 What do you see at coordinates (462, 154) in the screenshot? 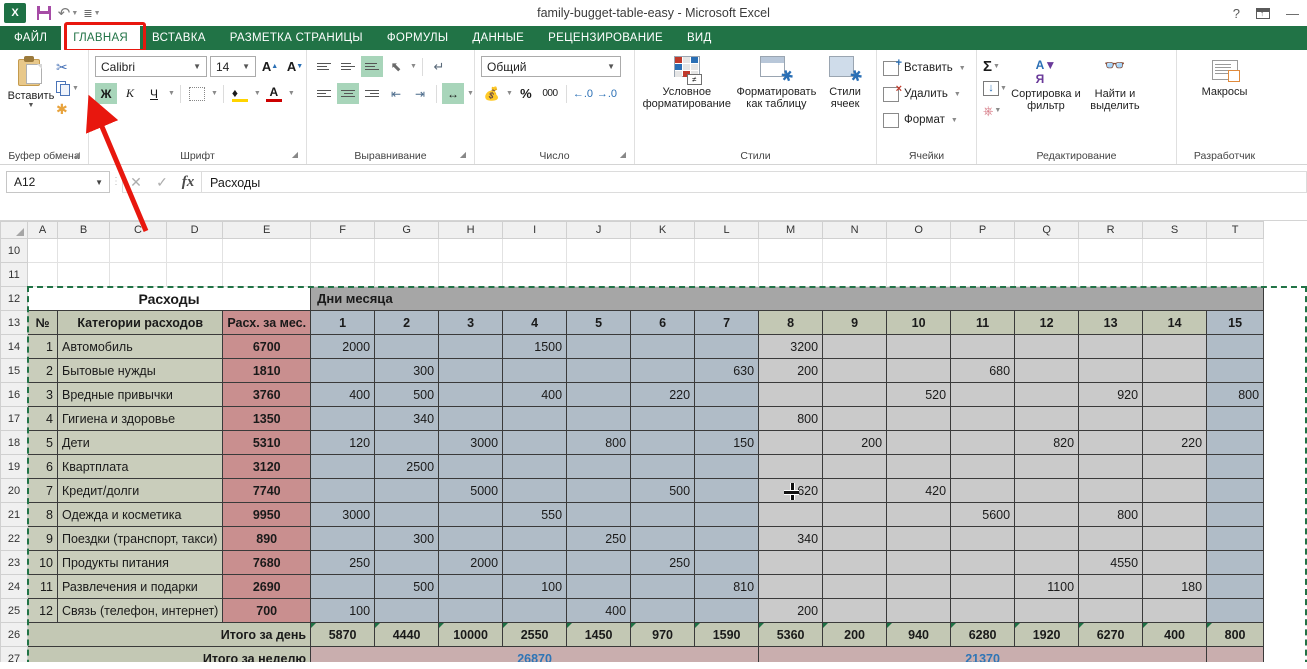
I see `dialog-launcher-icon: ◢` at bounding box center [462, 154].